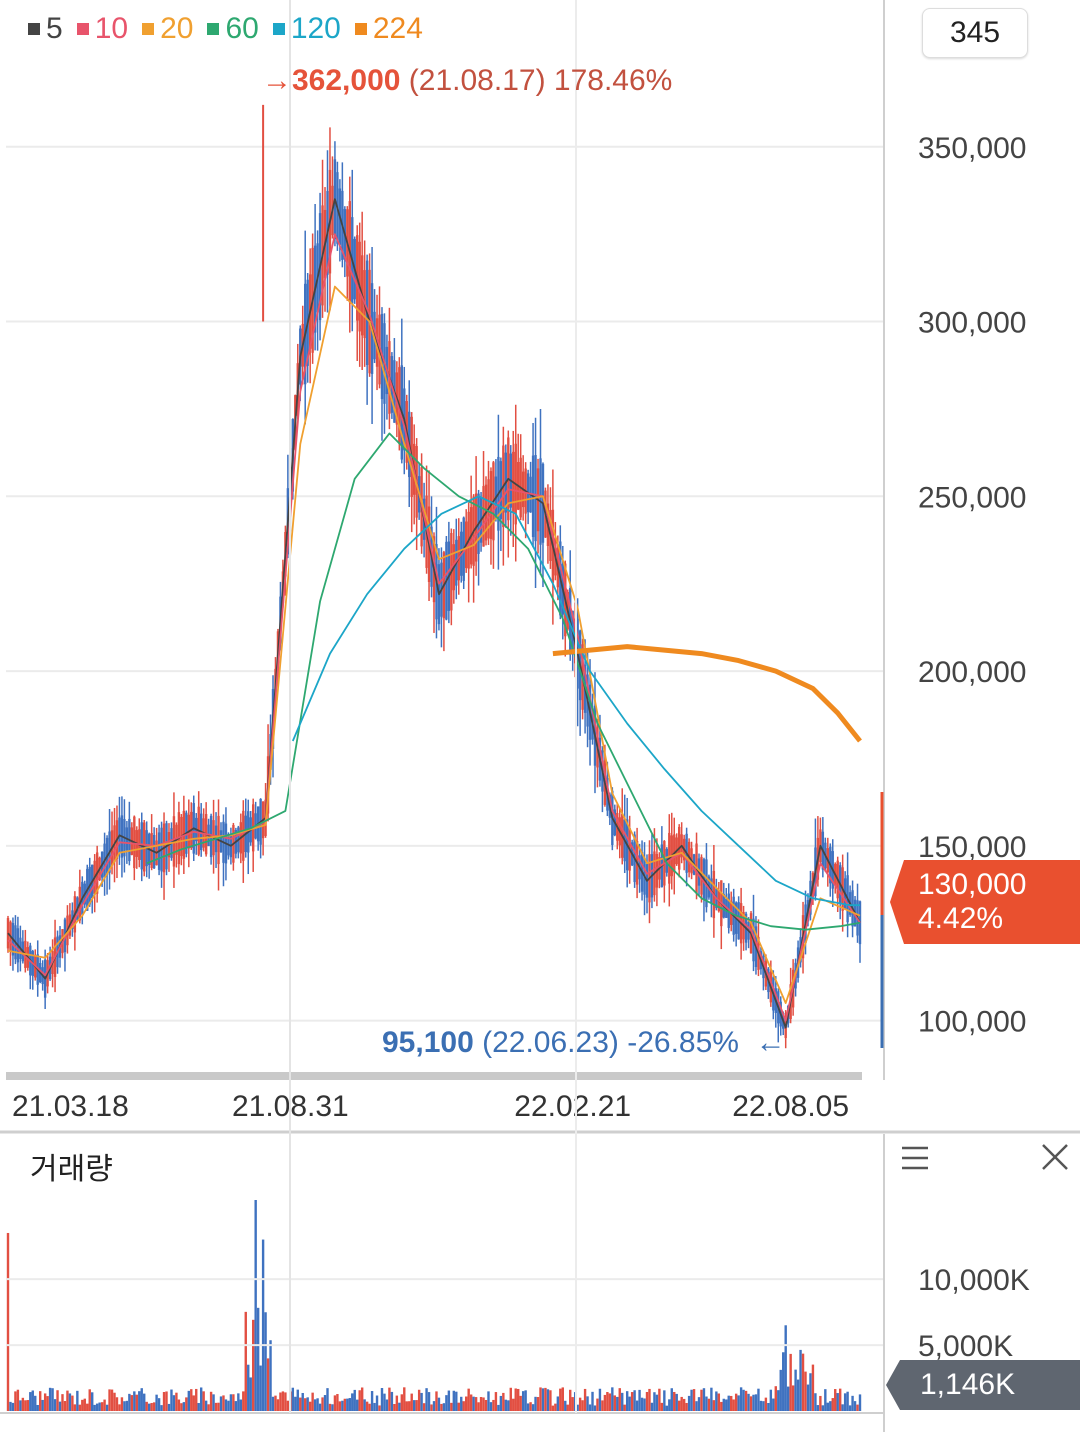 The image size is (1080, 1432). I want to click on legend-item-10: 10, so click(102, 29).